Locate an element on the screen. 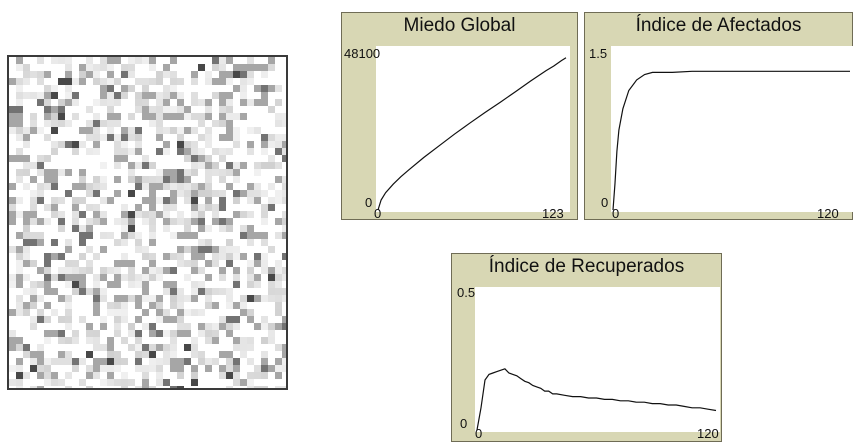 Image resolution: width=853 pixels, height=443 pixels. plot-miedo-global: Miedo Global 48100 0 0 123 is located at coordinates (459, 116).